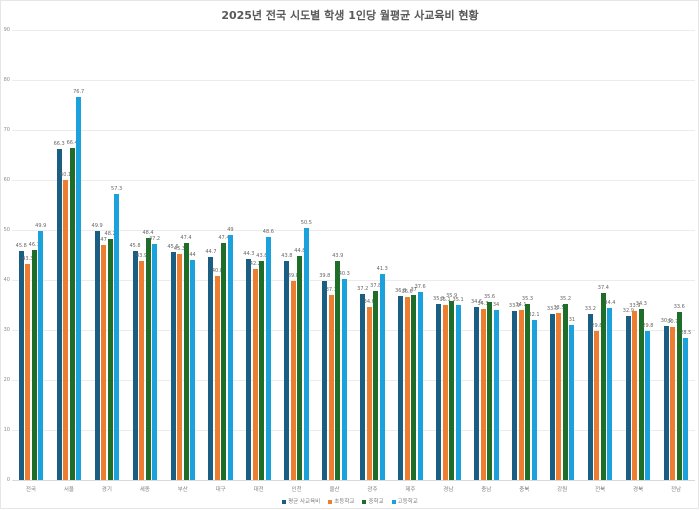  I want to click on data-label: 50.5, so click(306, 222).